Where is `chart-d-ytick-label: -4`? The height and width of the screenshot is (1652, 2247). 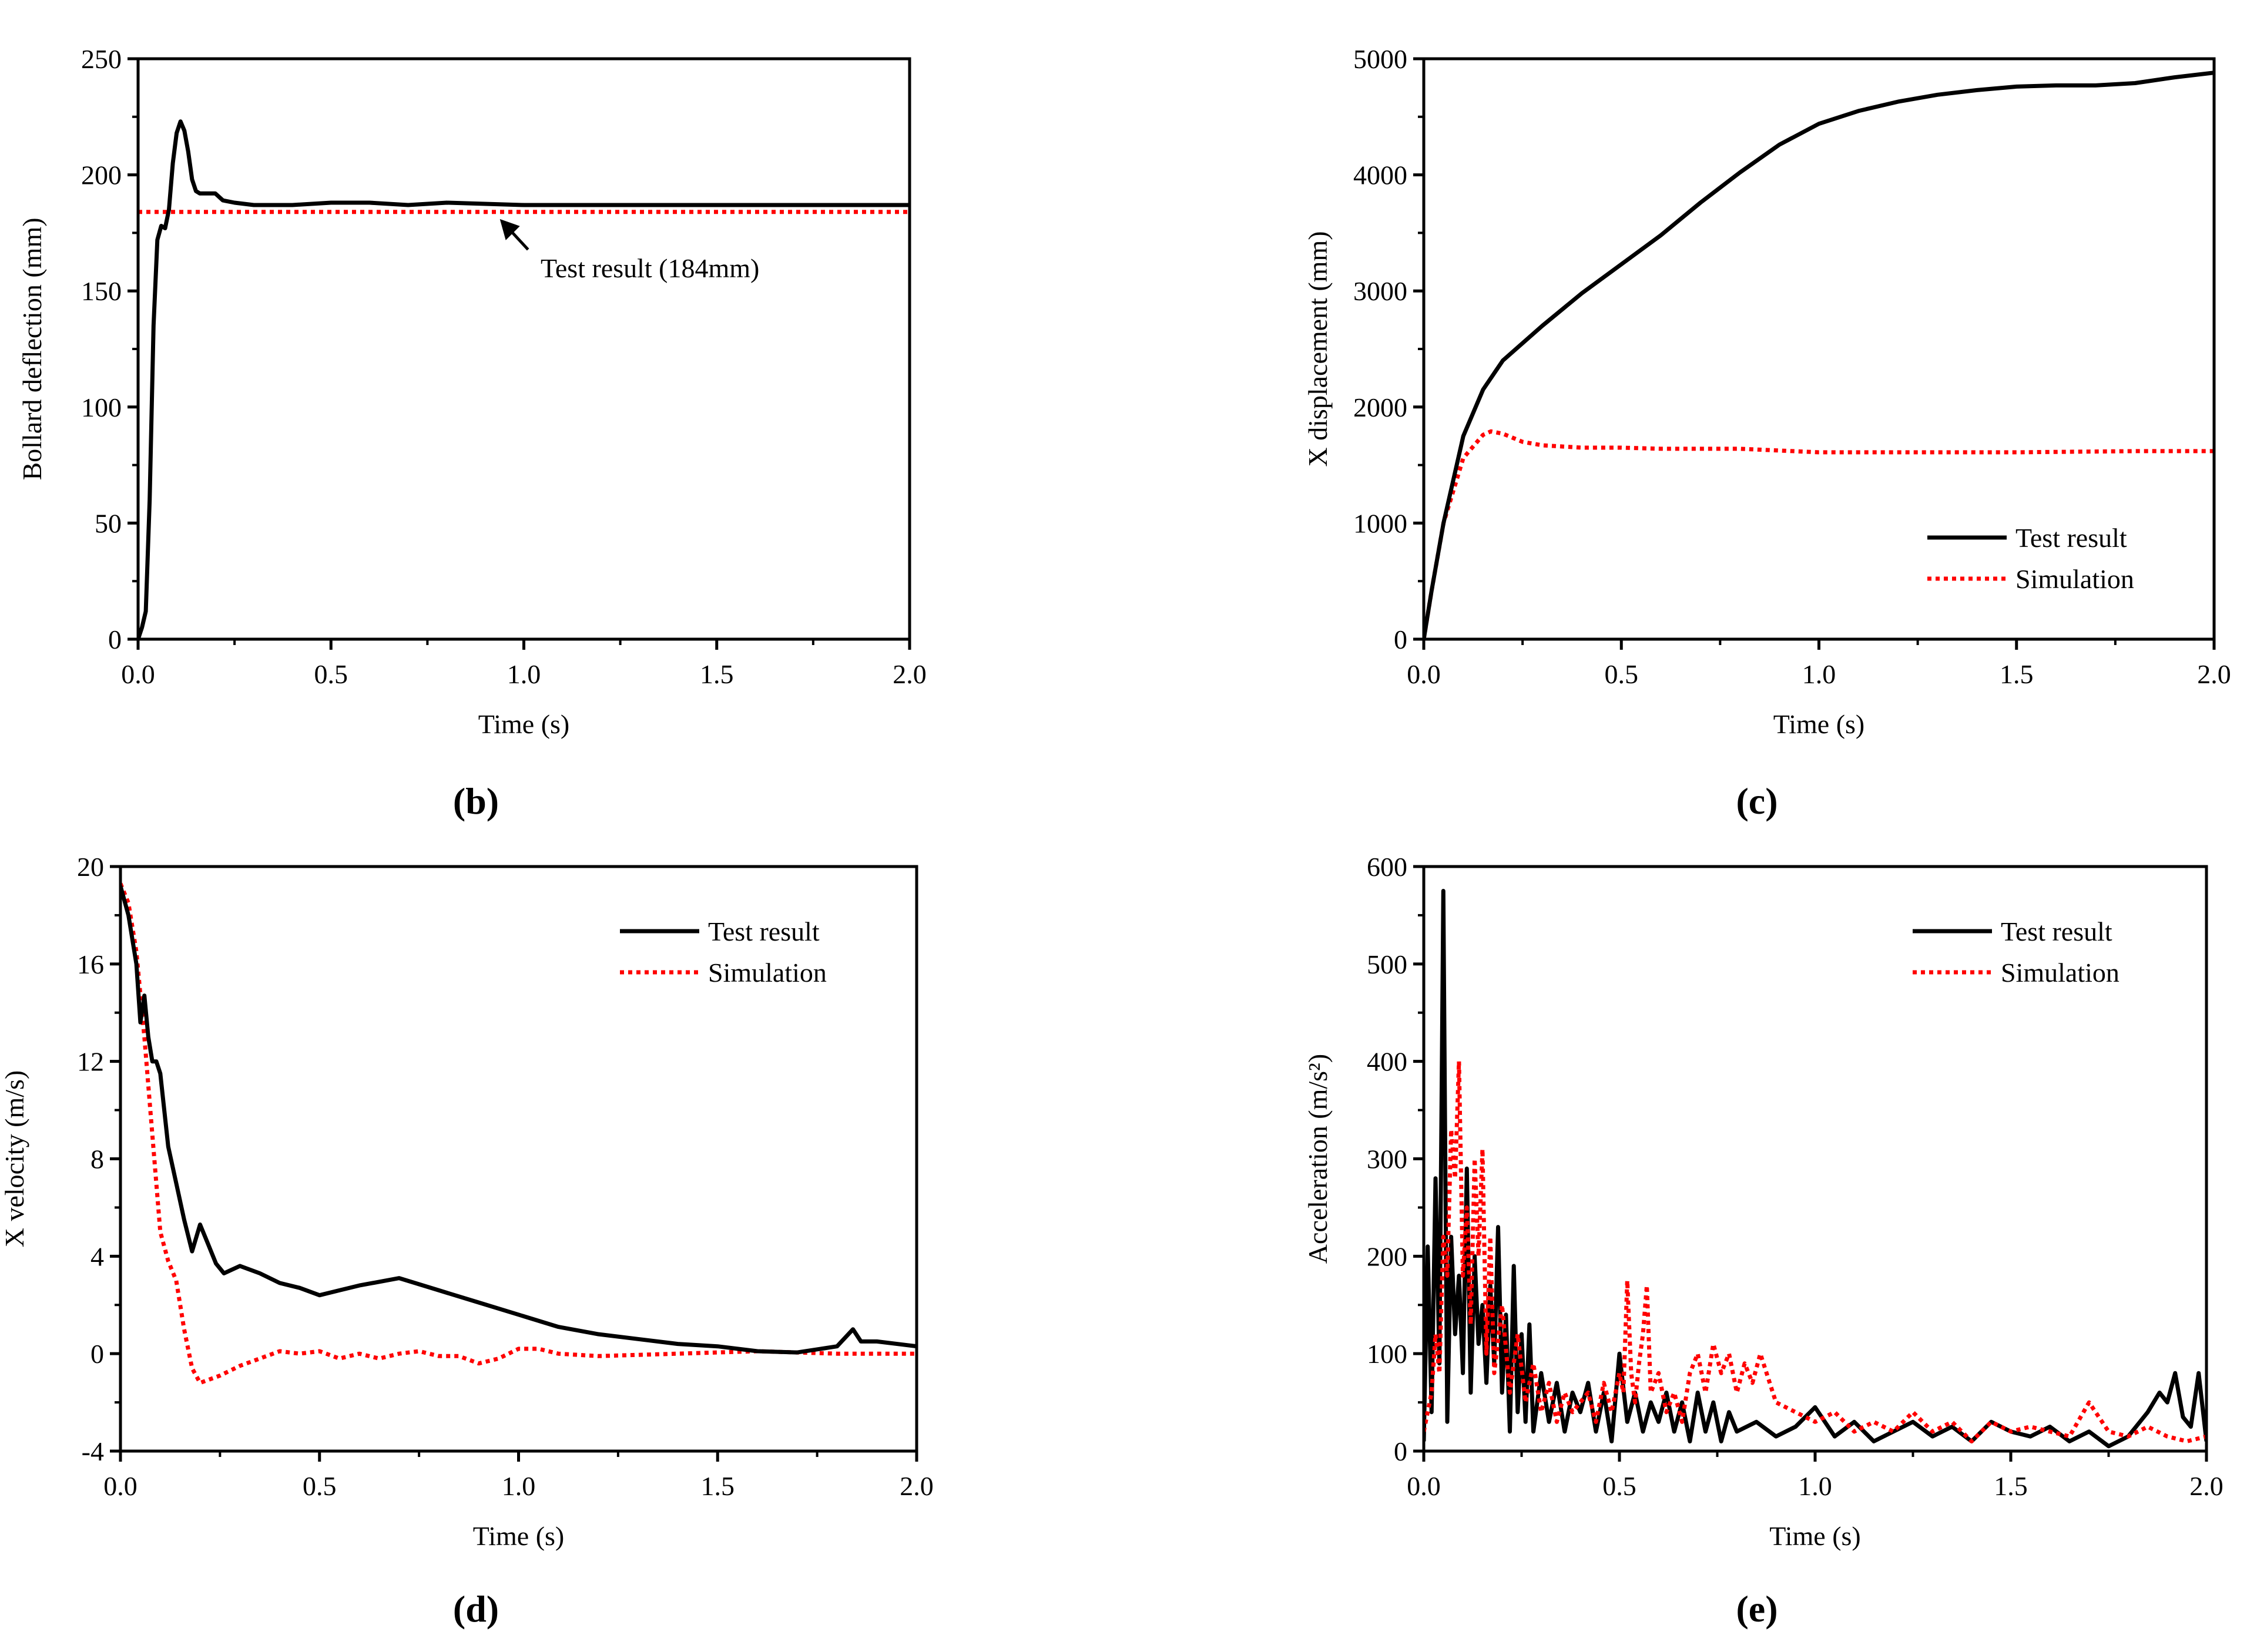
chart-d-ytick-label: -4 is located at coordinates (93, 1451).